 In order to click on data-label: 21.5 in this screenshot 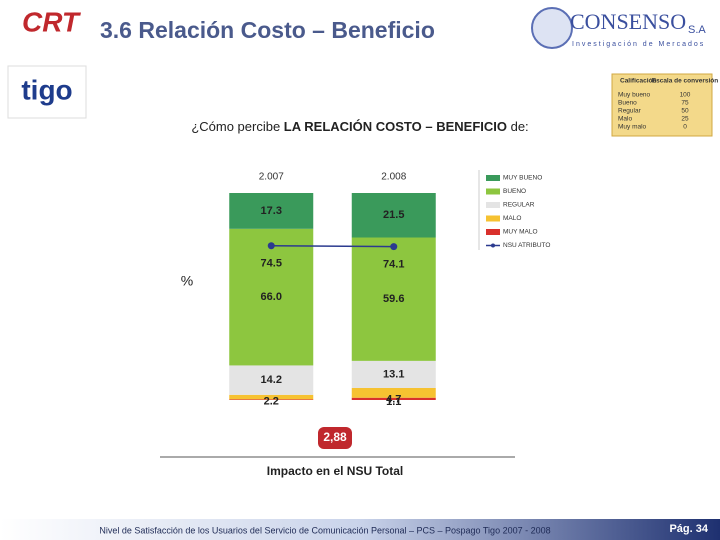, I will do `click(393, 215)`.